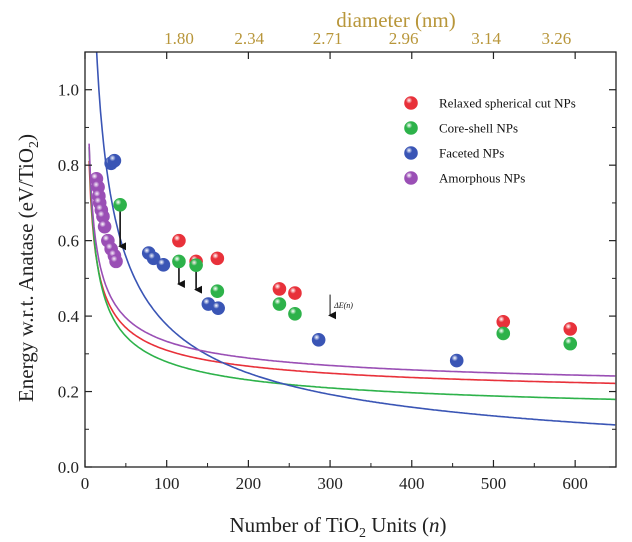 The height and width of the screenshot is (542, 632). What do you see at coordinates (328, 38) in the screenshot?
I see `top-tick-label: 2.71` at bounding box center [328, 38].